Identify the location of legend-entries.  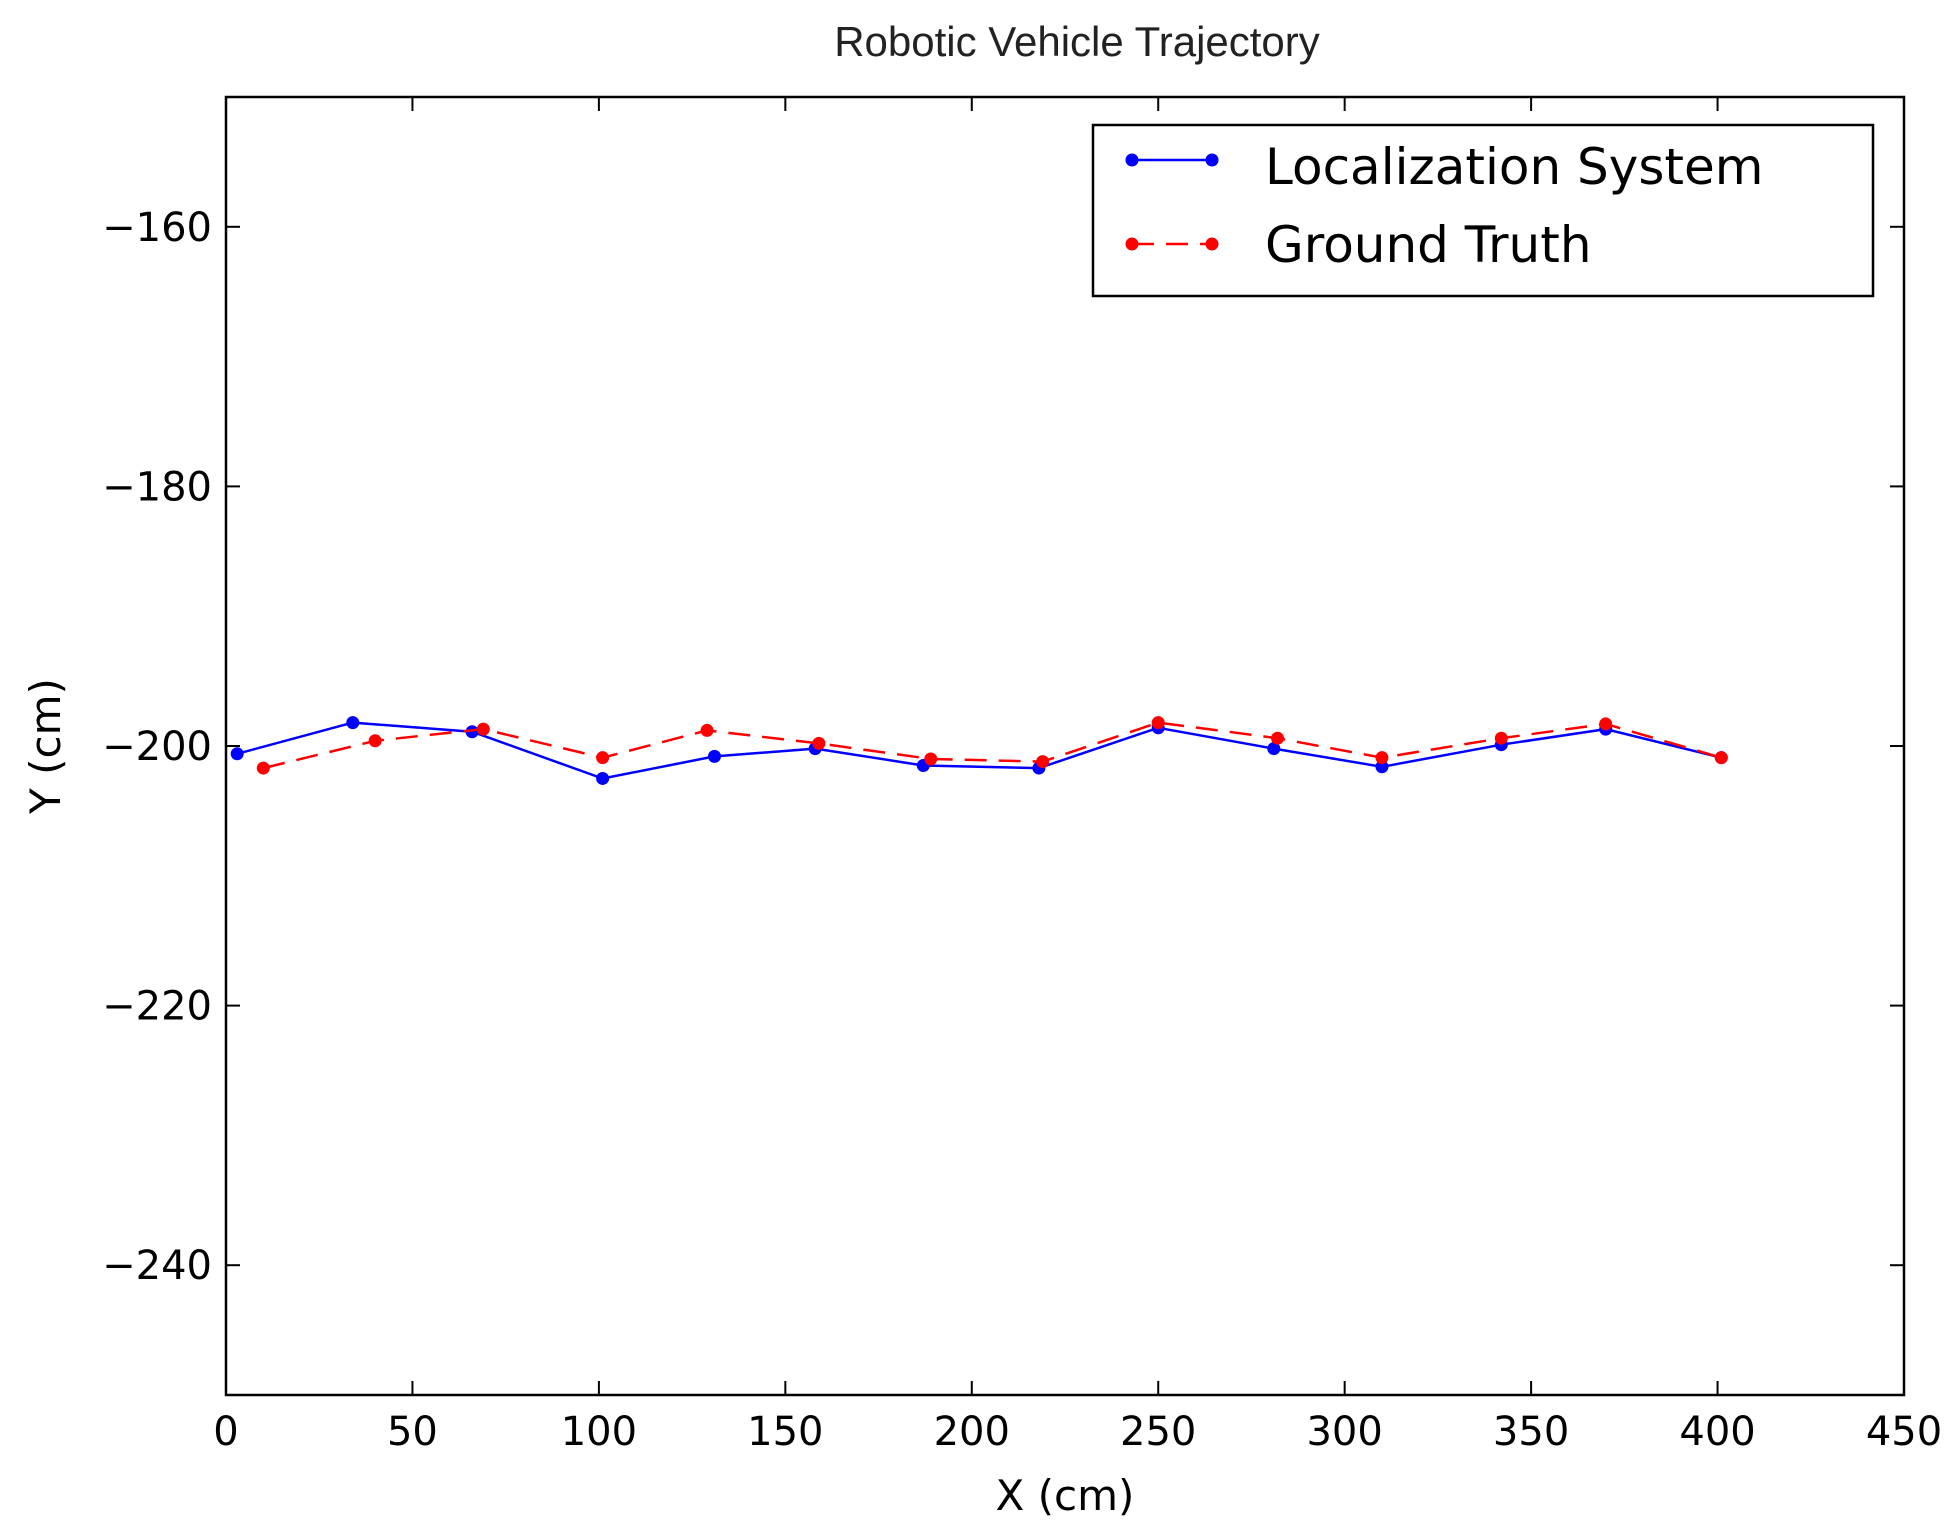
(1172, 202).